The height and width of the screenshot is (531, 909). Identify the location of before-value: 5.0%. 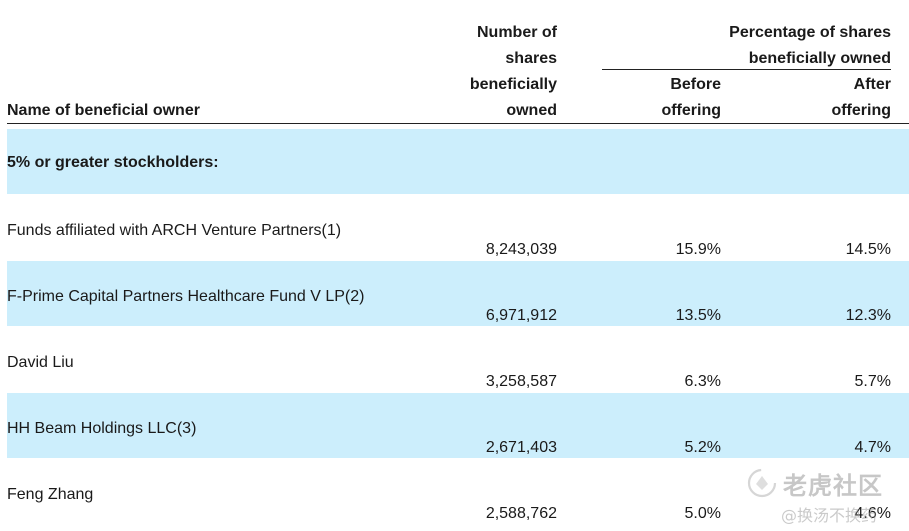
(702, 513).